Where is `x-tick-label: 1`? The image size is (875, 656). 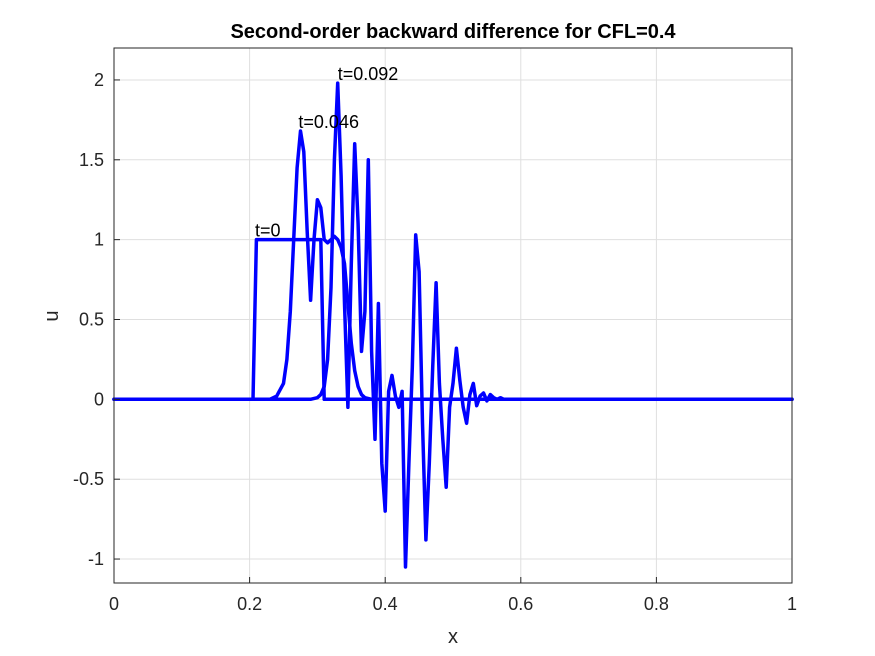
x-tick-label: 1 is located at coordinates (792, 604).